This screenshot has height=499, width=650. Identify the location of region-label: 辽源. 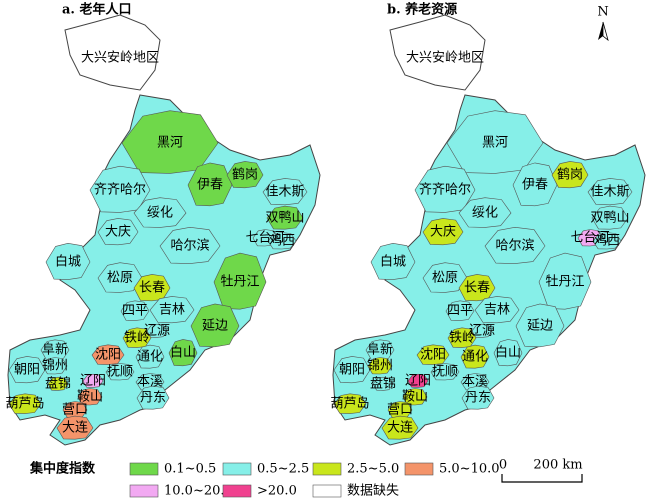
(482, 331).